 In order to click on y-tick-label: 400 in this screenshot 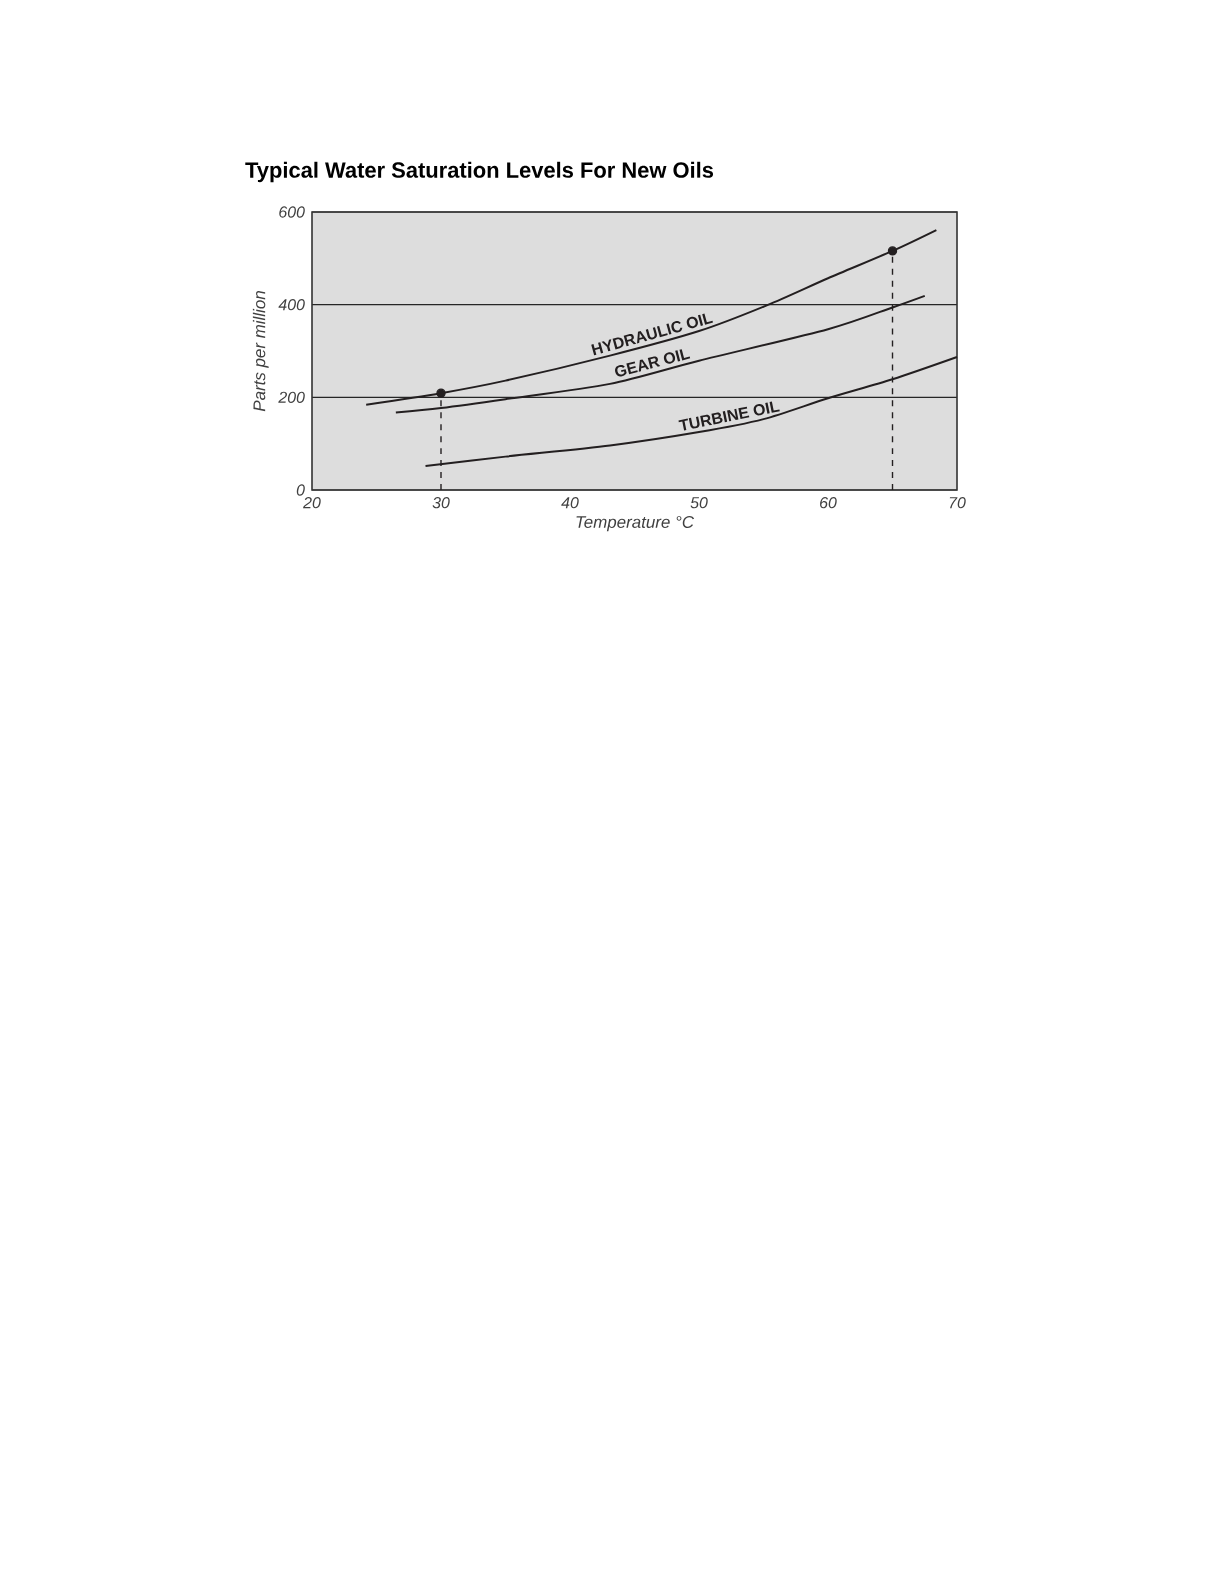, I will do `click(291, 305)`.